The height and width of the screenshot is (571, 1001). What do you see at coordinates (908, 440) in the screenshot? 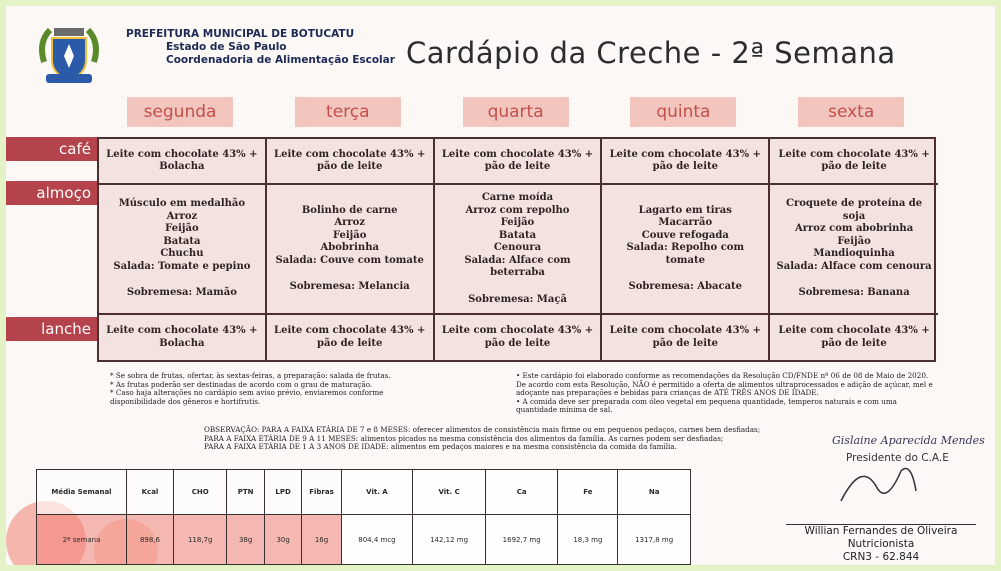
I see `signature-name: Gislaine Aparecida Mendes` at bounding box center [908, 440].